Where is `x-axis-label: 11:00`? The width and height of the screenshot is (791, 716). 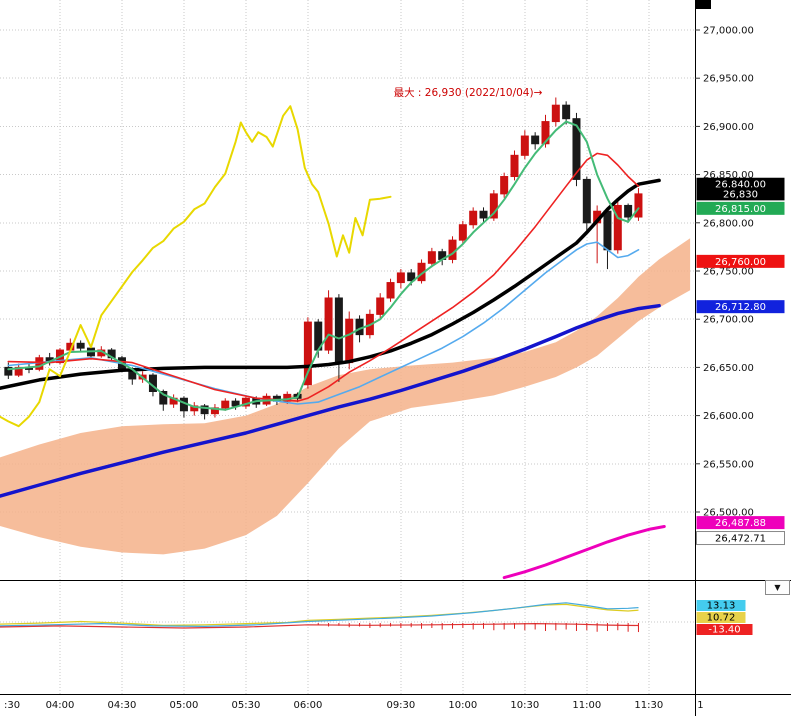 x-axis-label: 11:00 is located at coordinates (586, 705).